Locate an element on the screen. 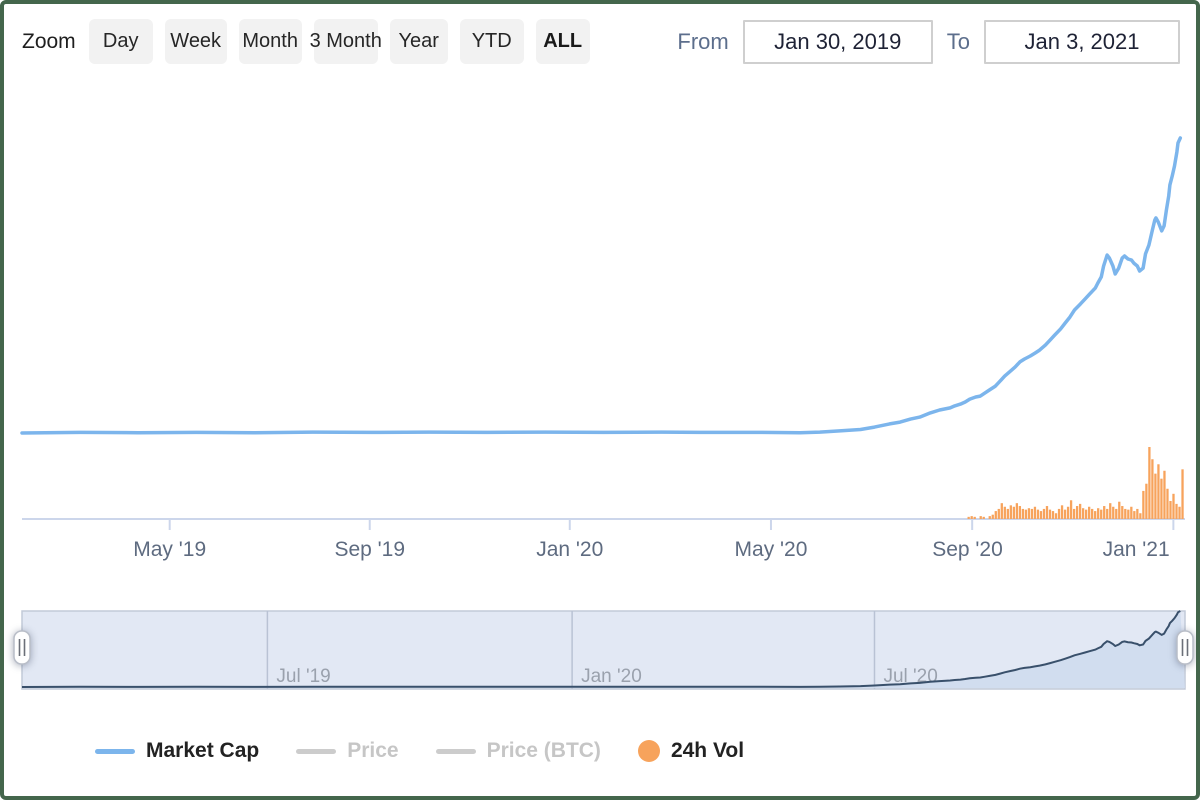 The width and height of the screenshot is (1200, 800). legend-label: Price (BTC) is located at coordinates (543, 750).